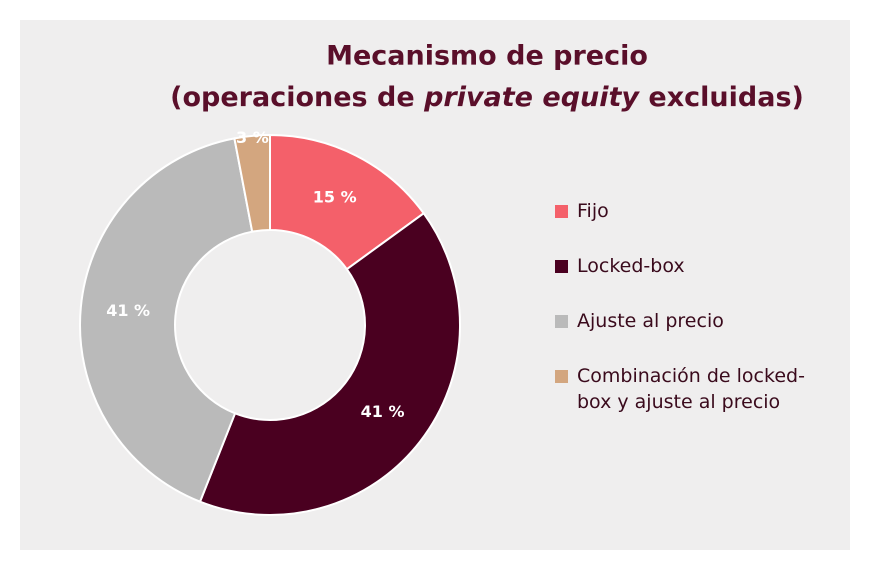 This screenshot has width=872, height=573. Describe the element at coordinates (297, 97) in the screenshot. I see `title-part: (operaciones de` at that location.